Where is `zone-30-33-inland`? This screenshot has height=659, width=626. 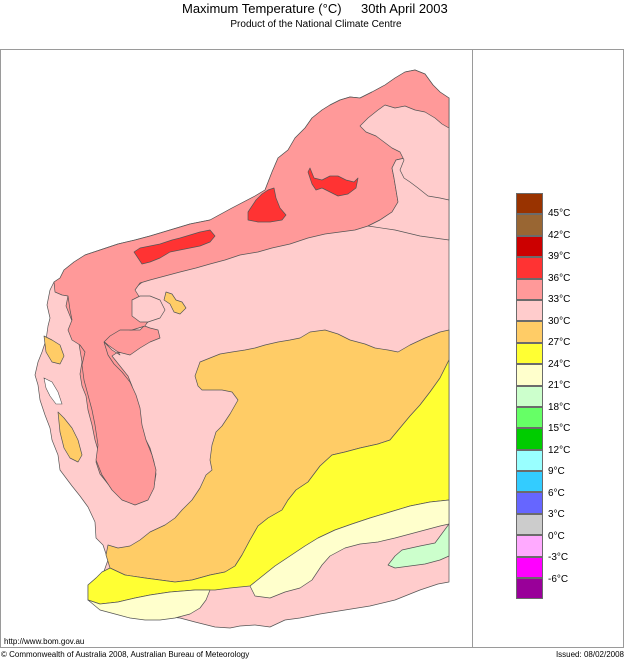 zone-30-33-inland is located at coordinates (148, 309).